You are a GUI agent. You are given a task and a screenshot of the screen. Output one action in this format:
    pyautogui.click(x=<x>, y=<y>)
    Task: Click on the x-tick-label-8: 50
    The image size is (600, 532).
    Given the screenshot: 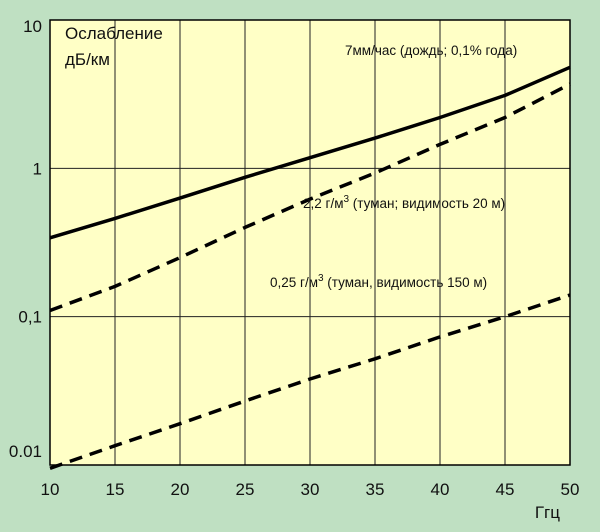 What is the action you would take?
    pyautogui.click(x=570, y=489)
    